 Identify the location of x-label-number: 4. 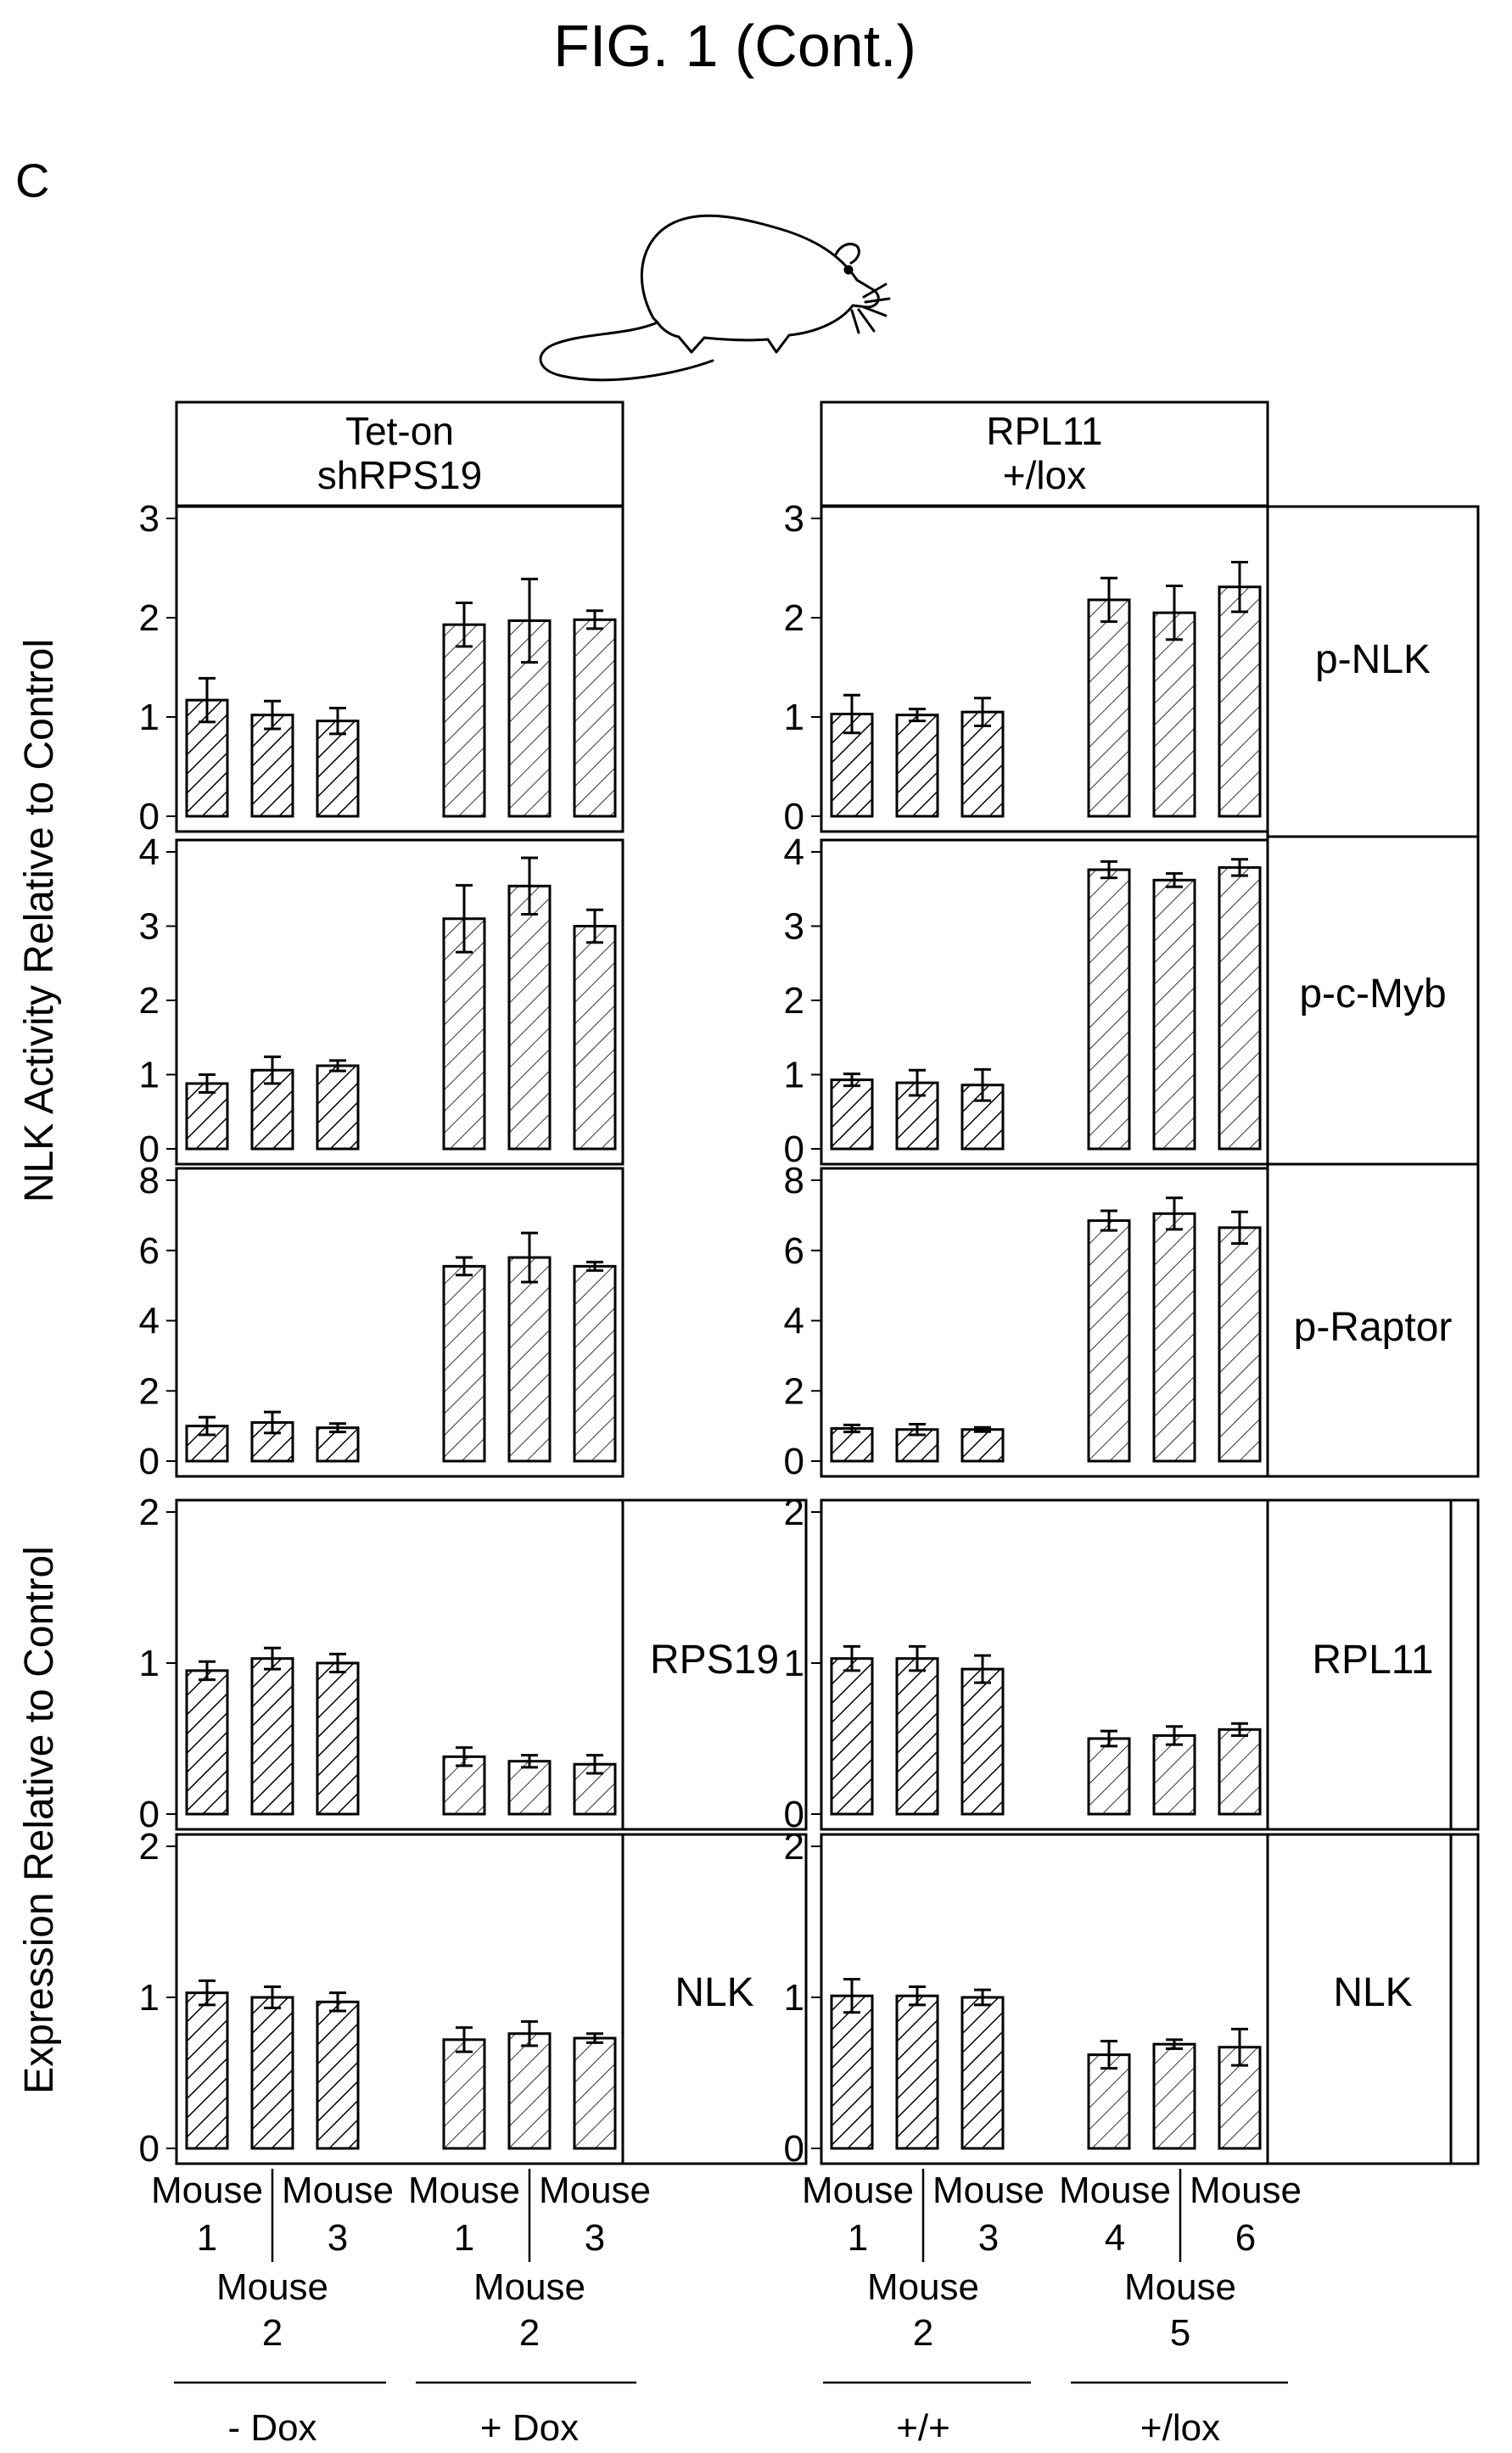
(1115, 2238).